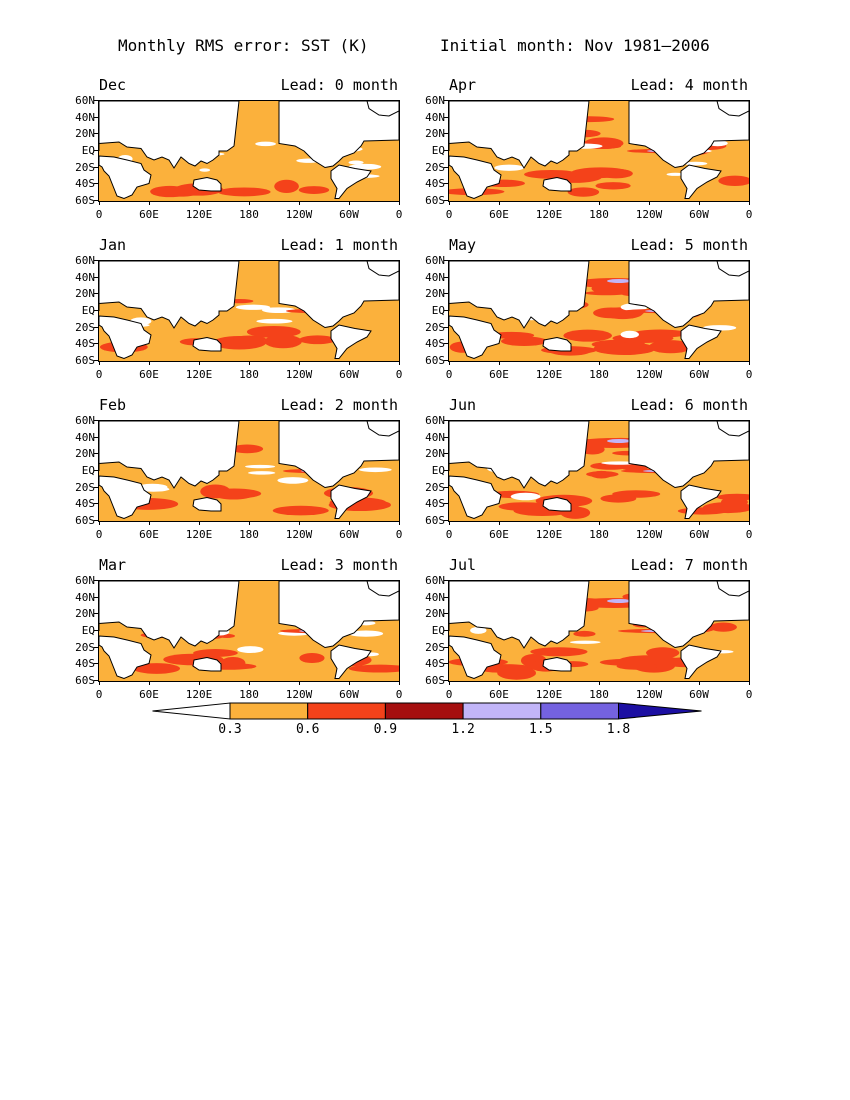  What do you see at coordinates (575, 45) in the screenshot?
I see `figure-title-right: Initial month: Nov 1981–2006` at bounding box center [575, 45].